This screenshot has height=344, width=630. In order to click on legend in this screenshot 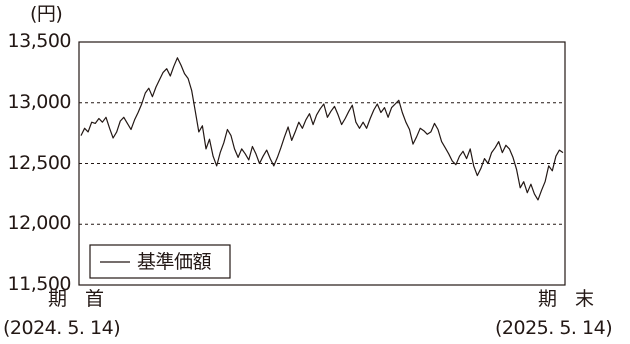, I will do `click(160, 261)`.